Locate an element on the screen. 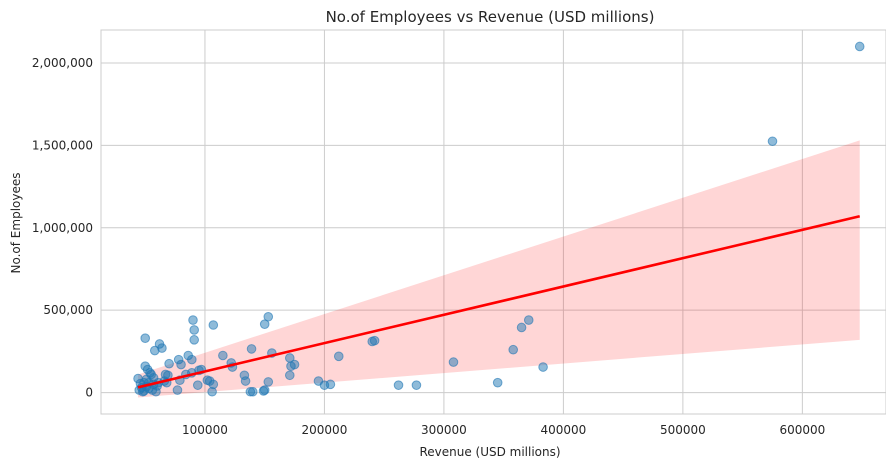 The width and height of the screenshot is (886, 468). y-tick-label: 1,000,000 is located at coordinates (62, 228).